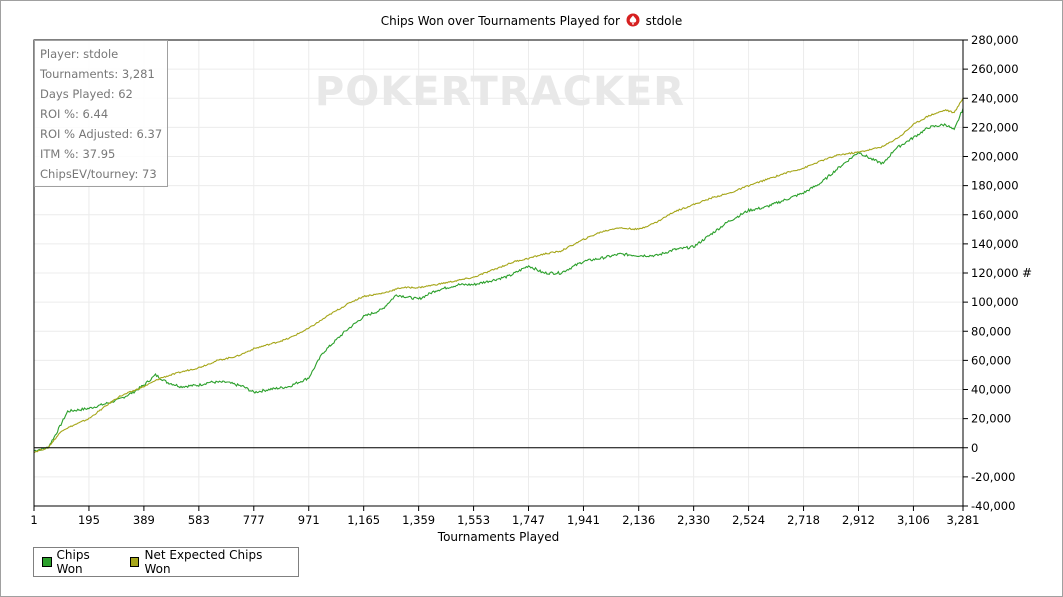  What do you see at coordinates (500, 92) in the screenshot?
I see `pokertracker-watermark: POKERTRACKER` at bounding box center [500, 92].